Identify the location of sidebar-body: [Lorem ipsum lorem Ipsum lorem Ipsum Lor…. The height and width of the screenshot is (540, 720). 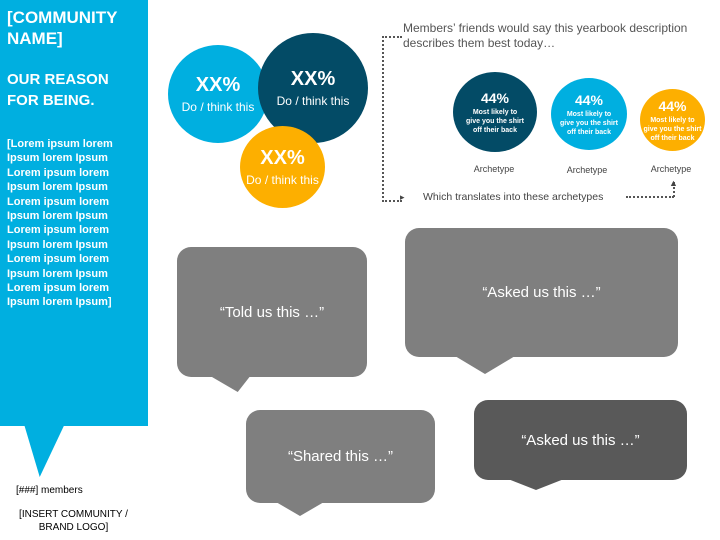
(60, 223).